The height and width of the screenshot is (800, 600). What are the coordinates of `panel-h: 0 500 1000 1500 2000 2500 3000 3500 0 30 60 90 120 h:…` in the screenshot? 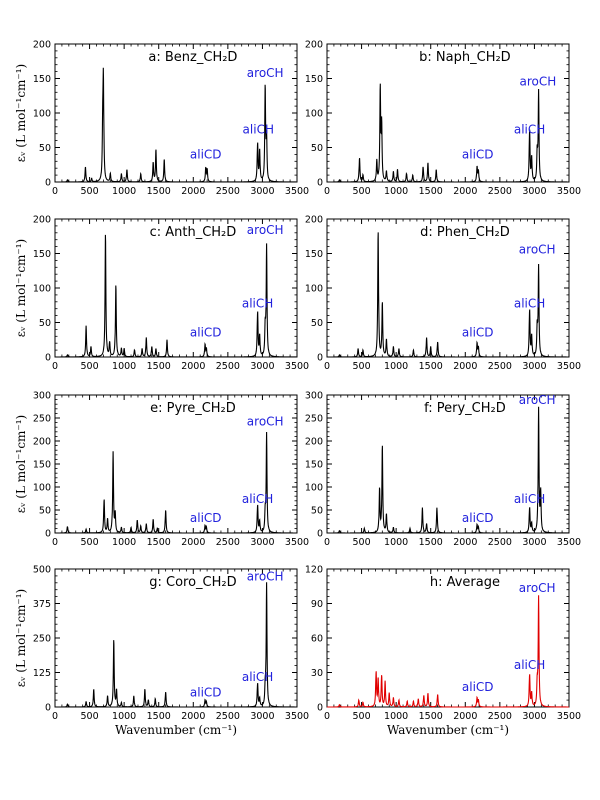 It's located at (443, 651).